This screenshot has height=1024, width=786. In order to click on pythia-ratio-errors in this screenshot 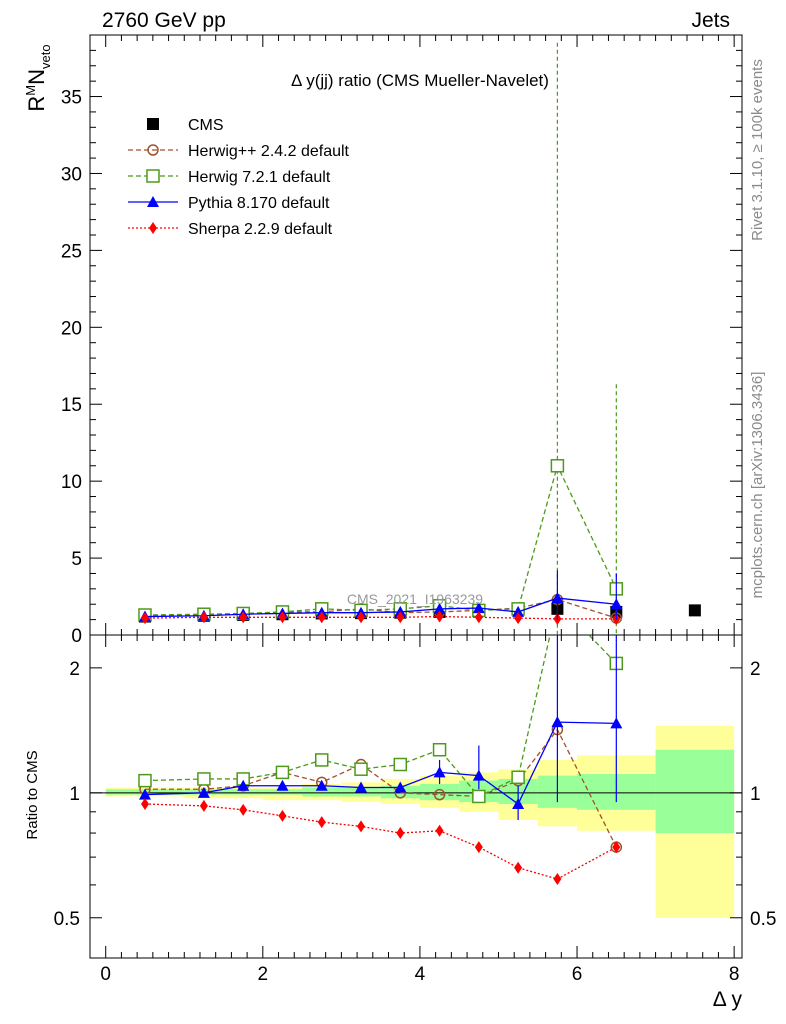, I will do `click(527, 695)`.